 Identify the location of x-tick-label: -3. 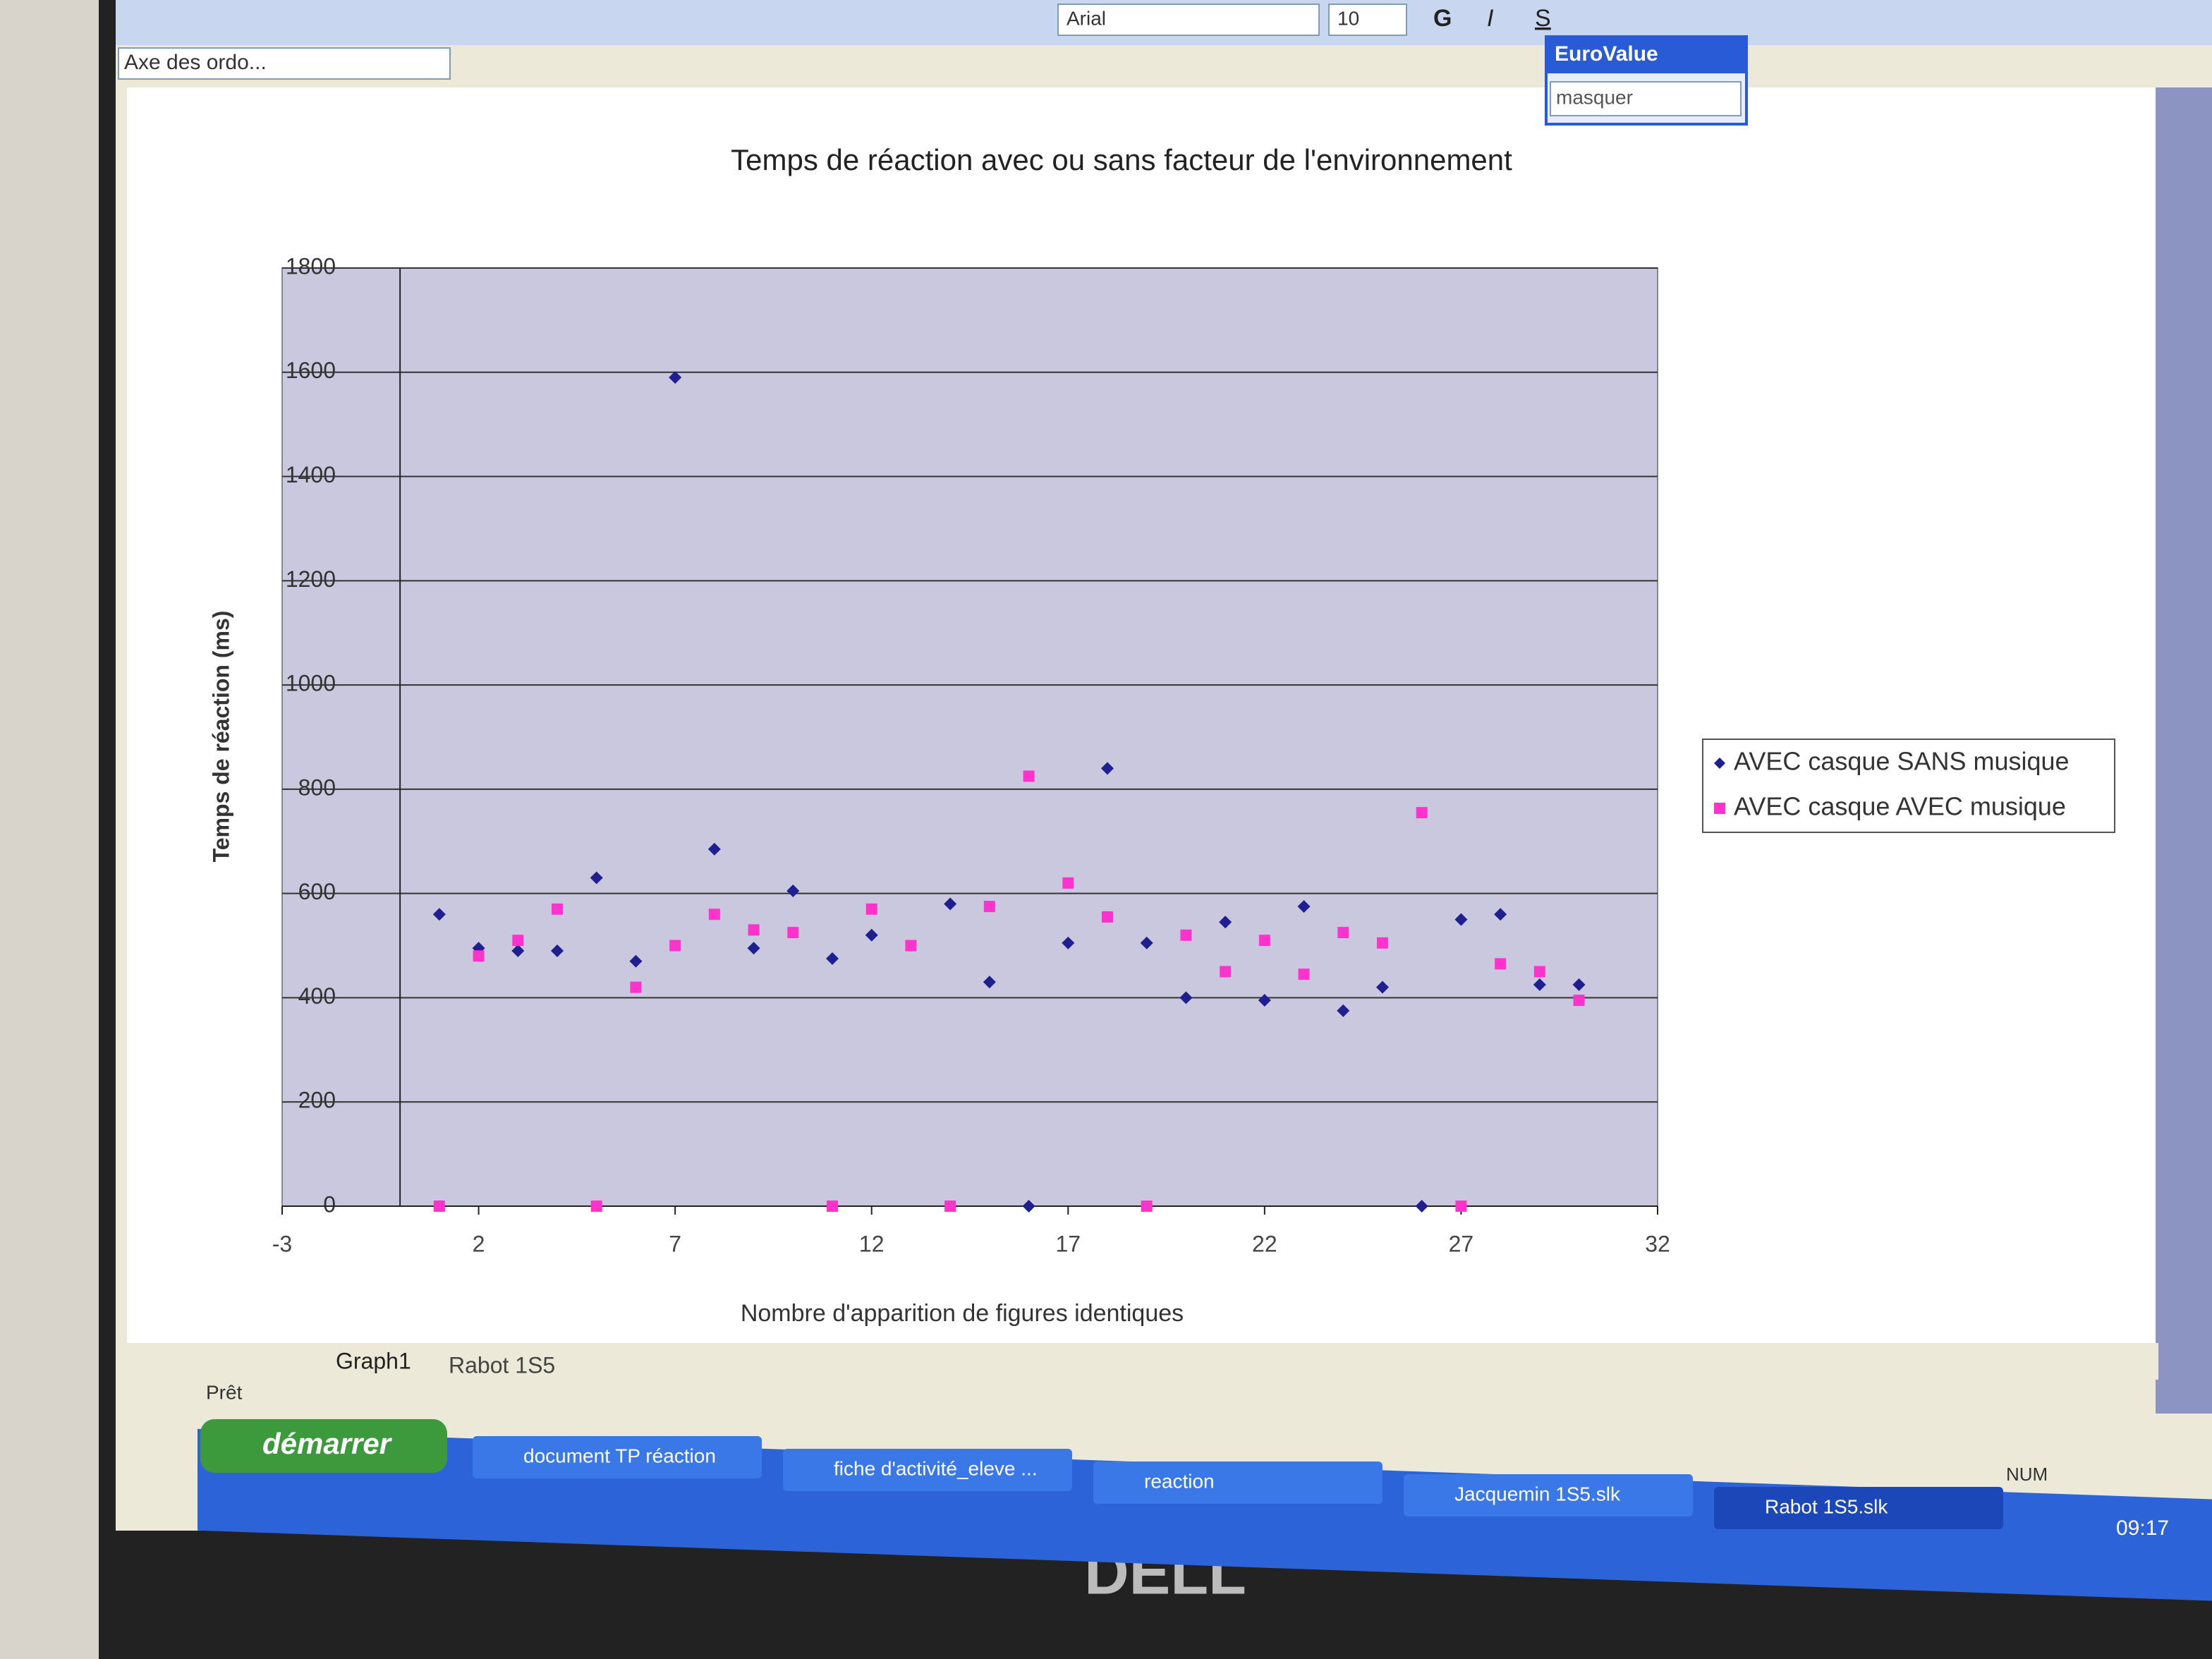
(282, 1244).